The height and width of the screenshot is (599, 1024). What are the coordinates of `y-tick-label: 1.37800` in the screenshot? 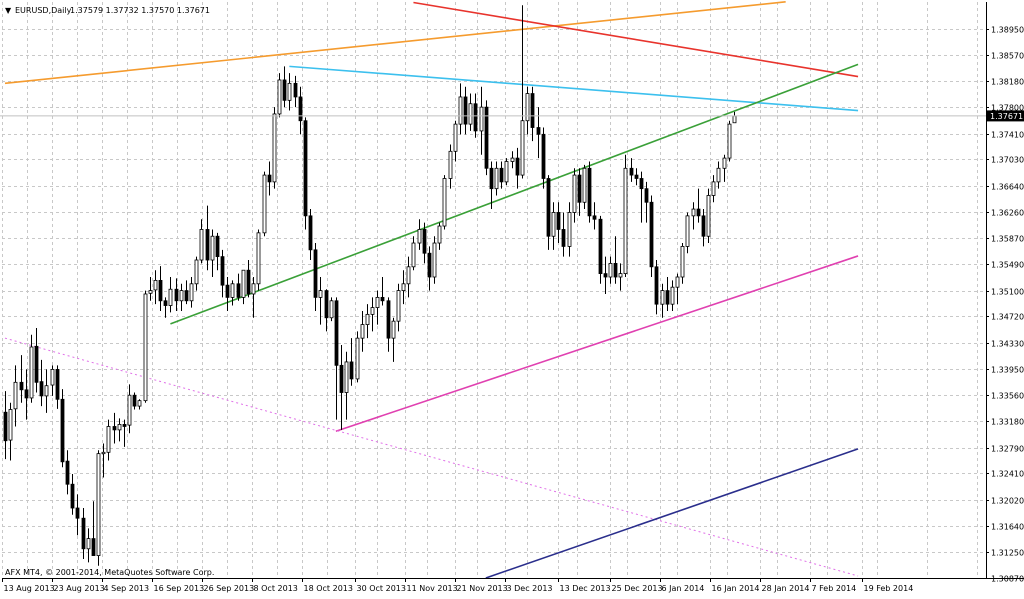 It's located at (1007, 108).